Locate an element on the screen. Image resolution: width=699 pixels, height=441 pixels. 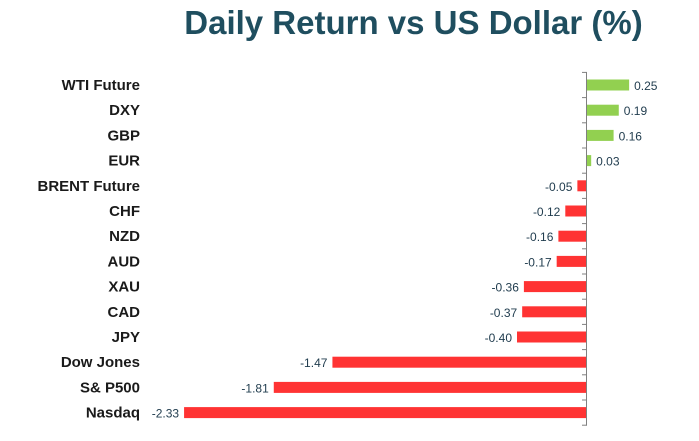
category-label: EUR is located at coordinates (124, 161).